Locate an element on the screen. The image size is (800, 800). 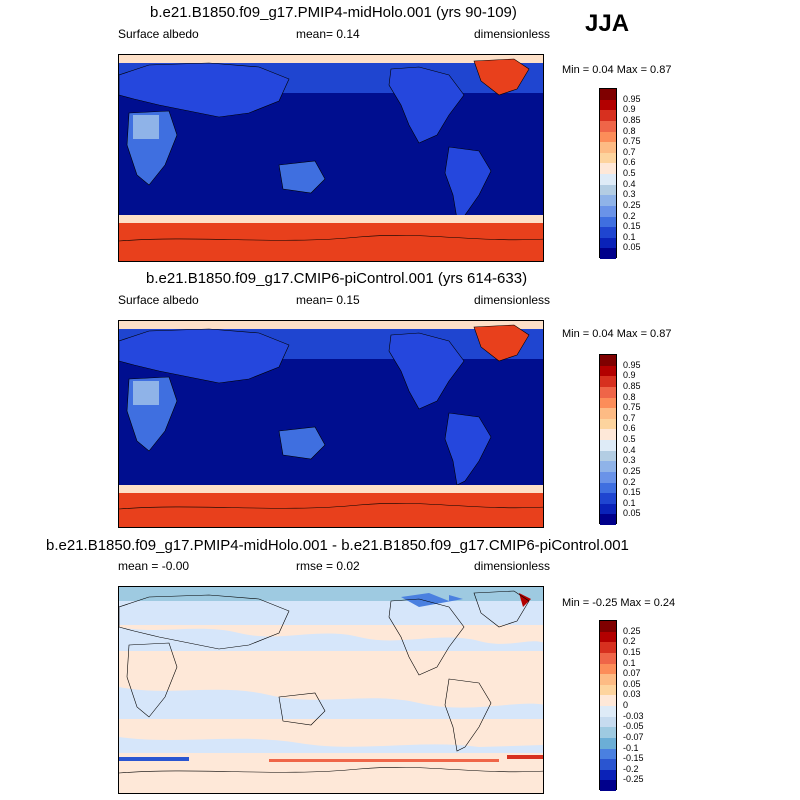
colorbar-tick-label: 0.6 is located at coordinates (629, 428).